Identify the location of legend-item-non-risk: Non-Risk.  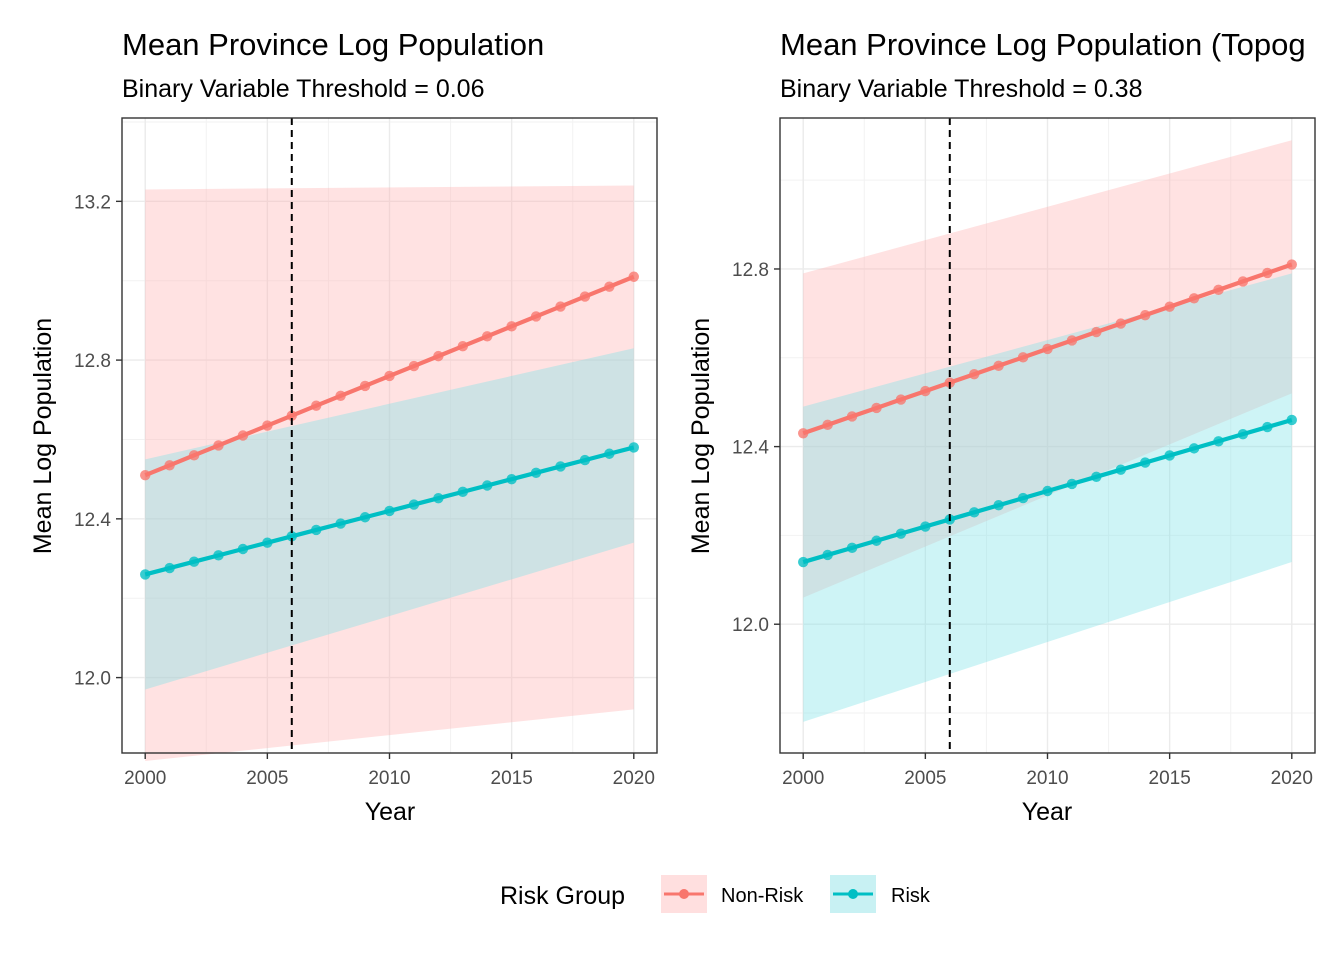
(732, 894).